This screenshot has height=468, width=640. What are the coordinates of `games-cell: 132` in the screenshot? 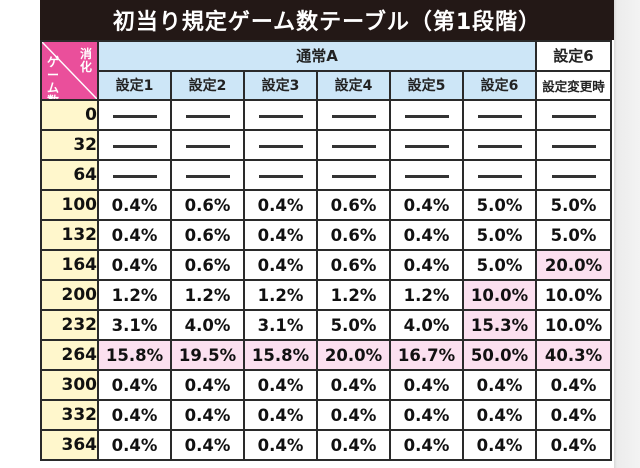 It's located at (69, 235).